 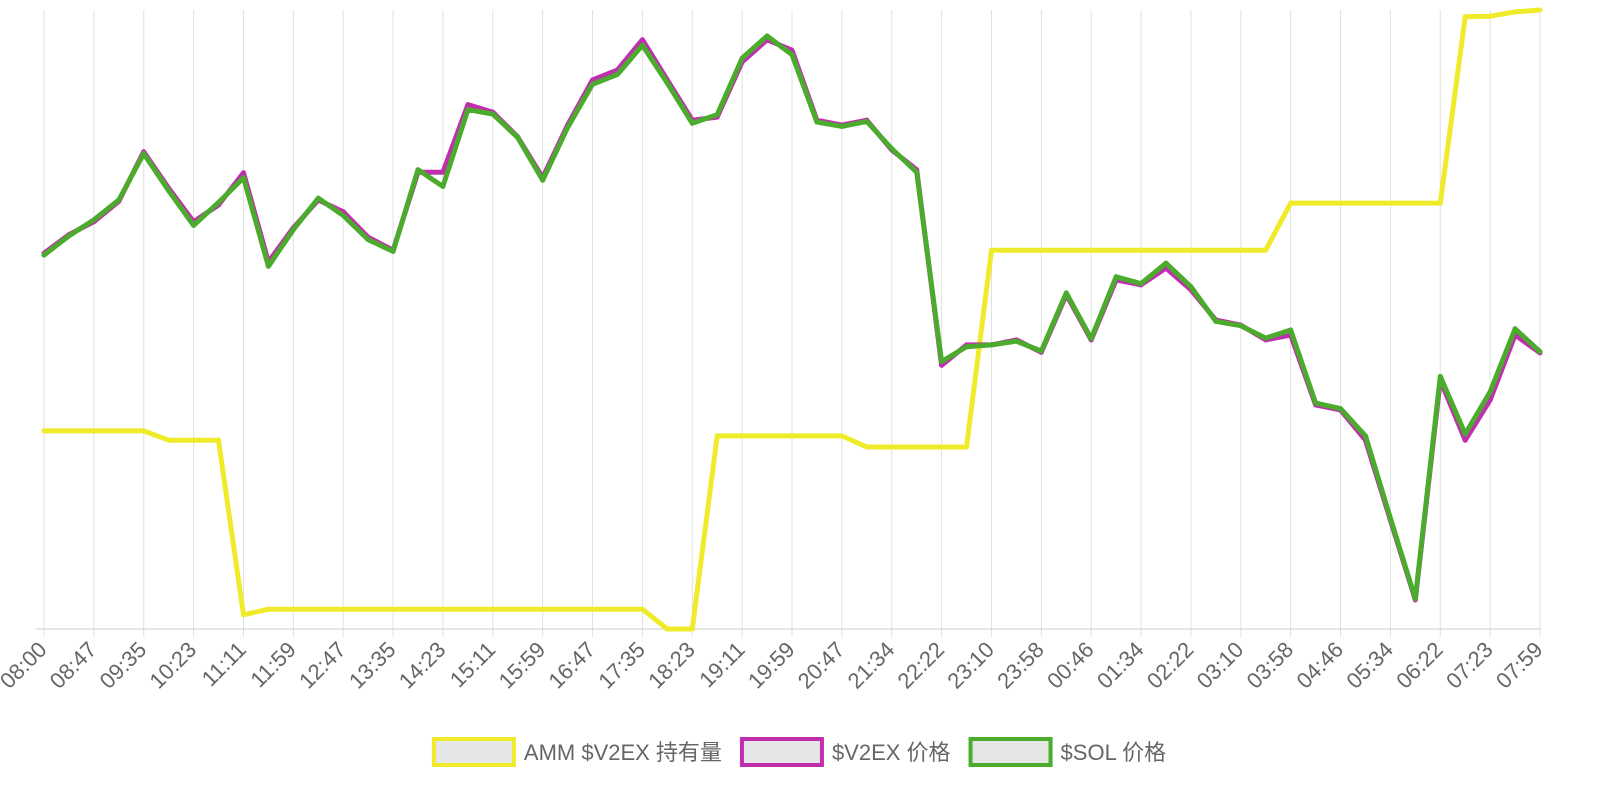 What do you see at coordinates (571, 665) in the screenshot?
I see `x-tick-label: 16:47` at bounding box center [571, 665].